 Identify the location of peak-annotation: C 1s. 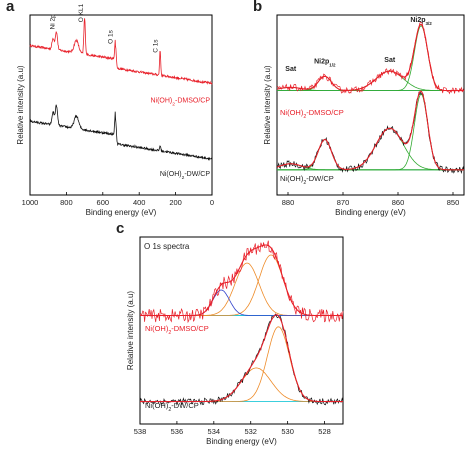
(155, 46).